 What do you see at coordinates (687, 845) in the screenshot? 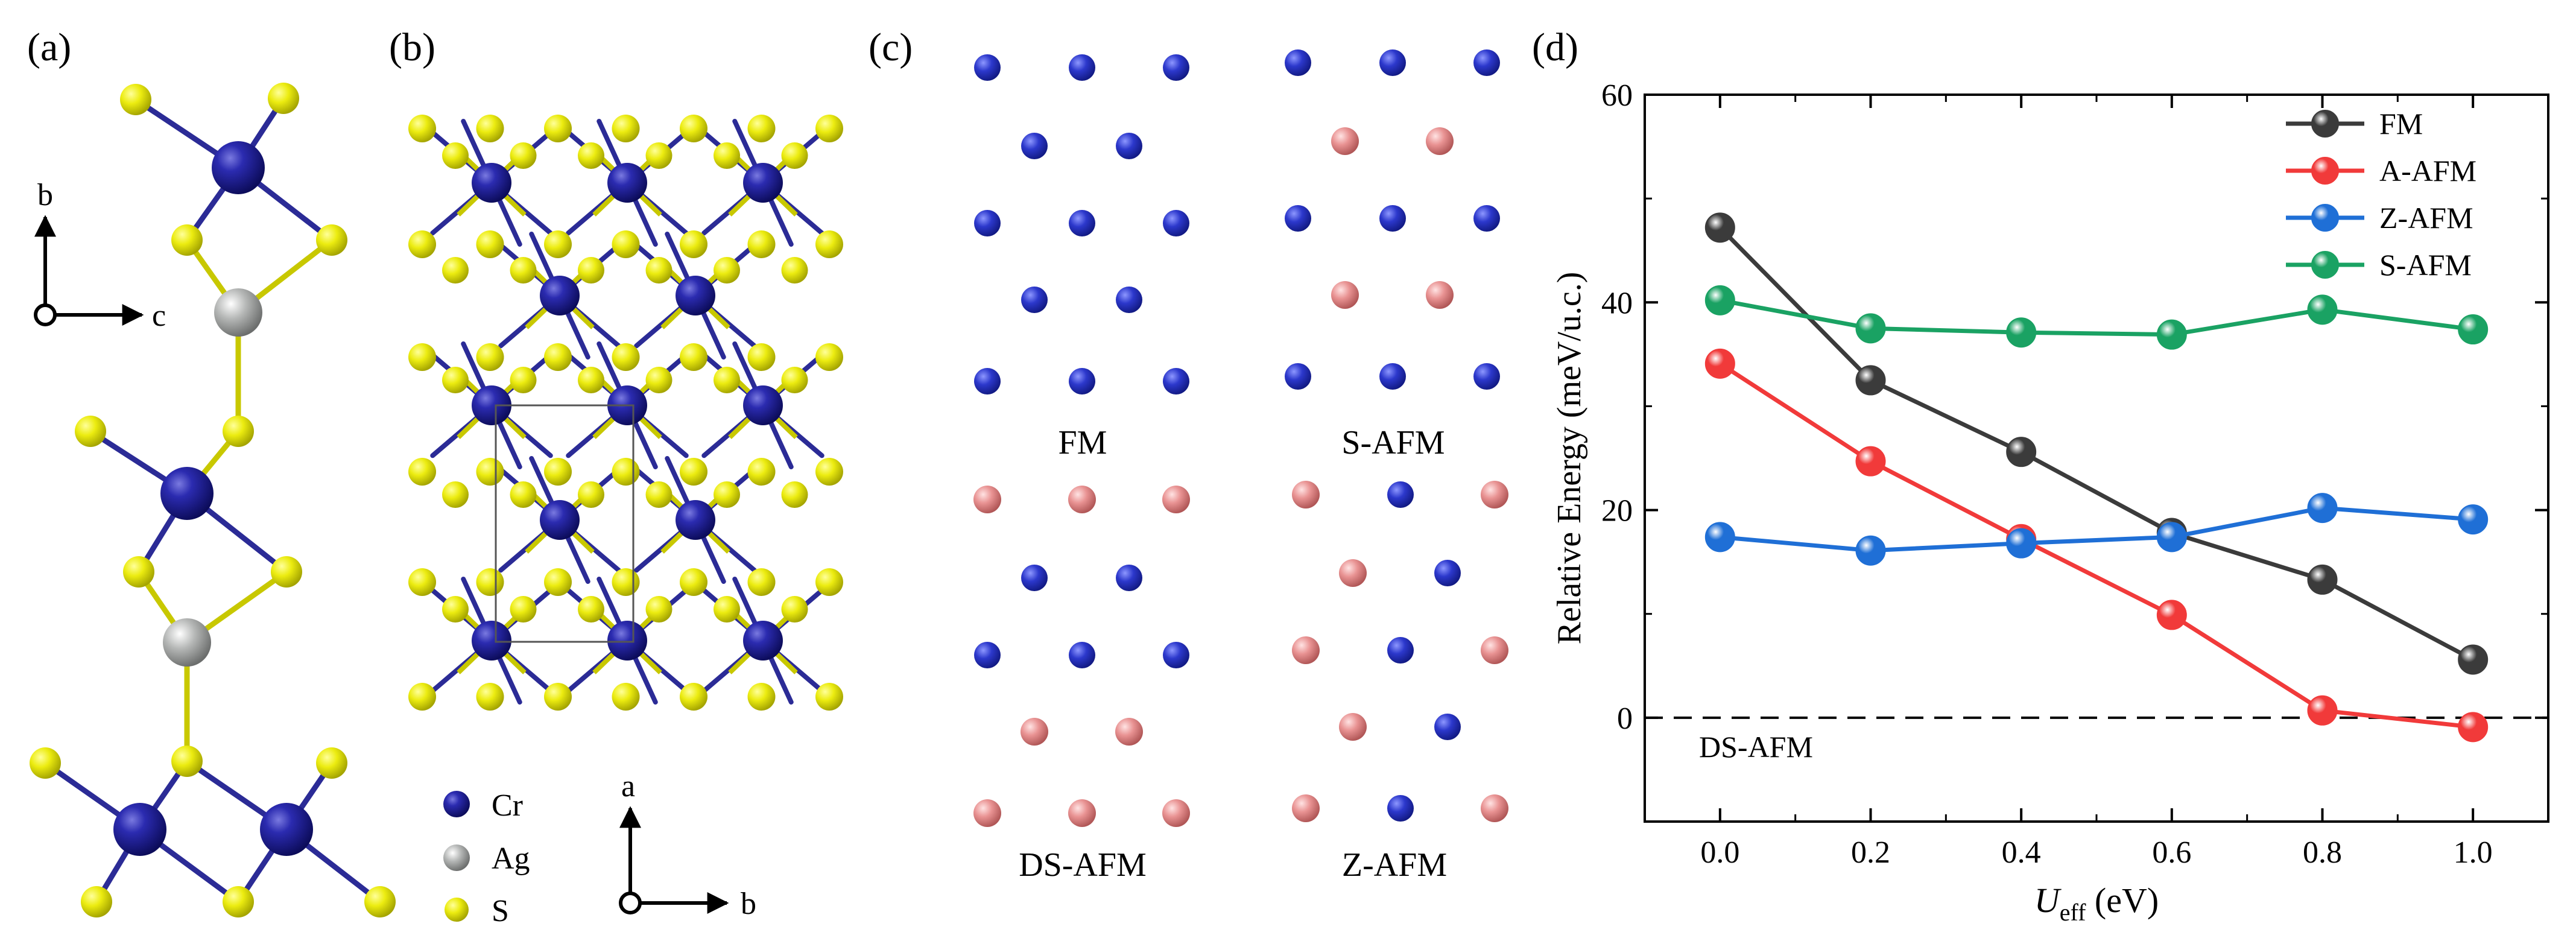
I see `panel-b-axes: a b` at bounding box center [687, 845].